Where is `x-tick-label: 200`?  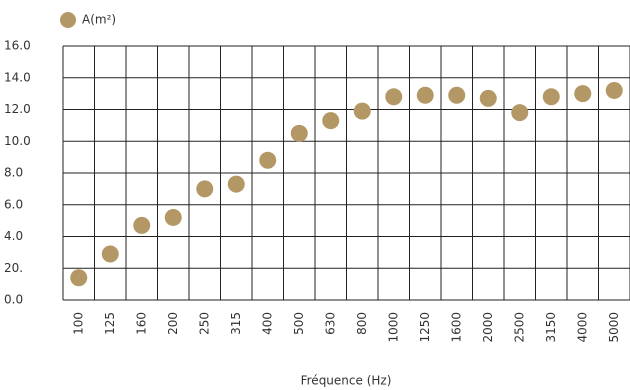 x-tick-label: 200 is located at coordinates (173, 323).